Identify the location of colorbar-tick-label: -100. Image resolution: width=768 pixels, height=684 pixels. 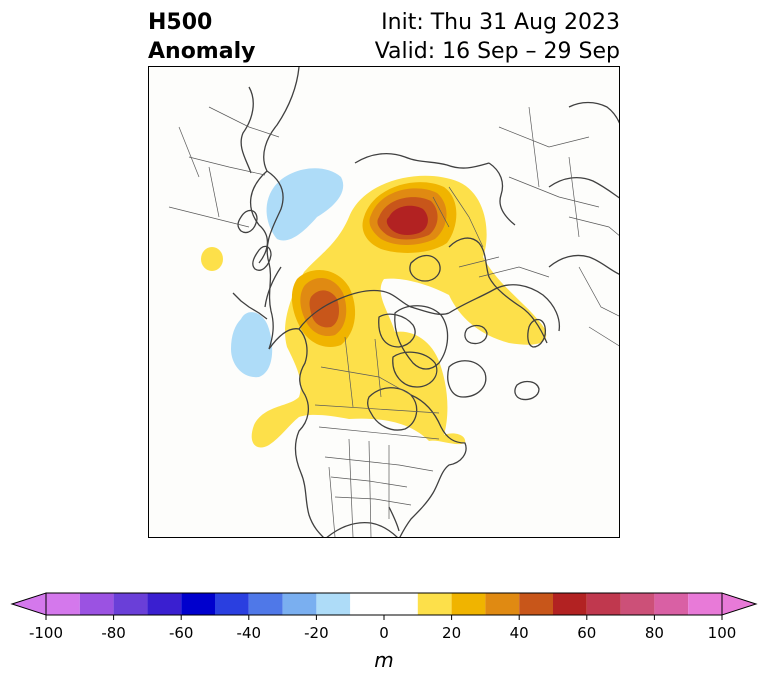
(46, 633).